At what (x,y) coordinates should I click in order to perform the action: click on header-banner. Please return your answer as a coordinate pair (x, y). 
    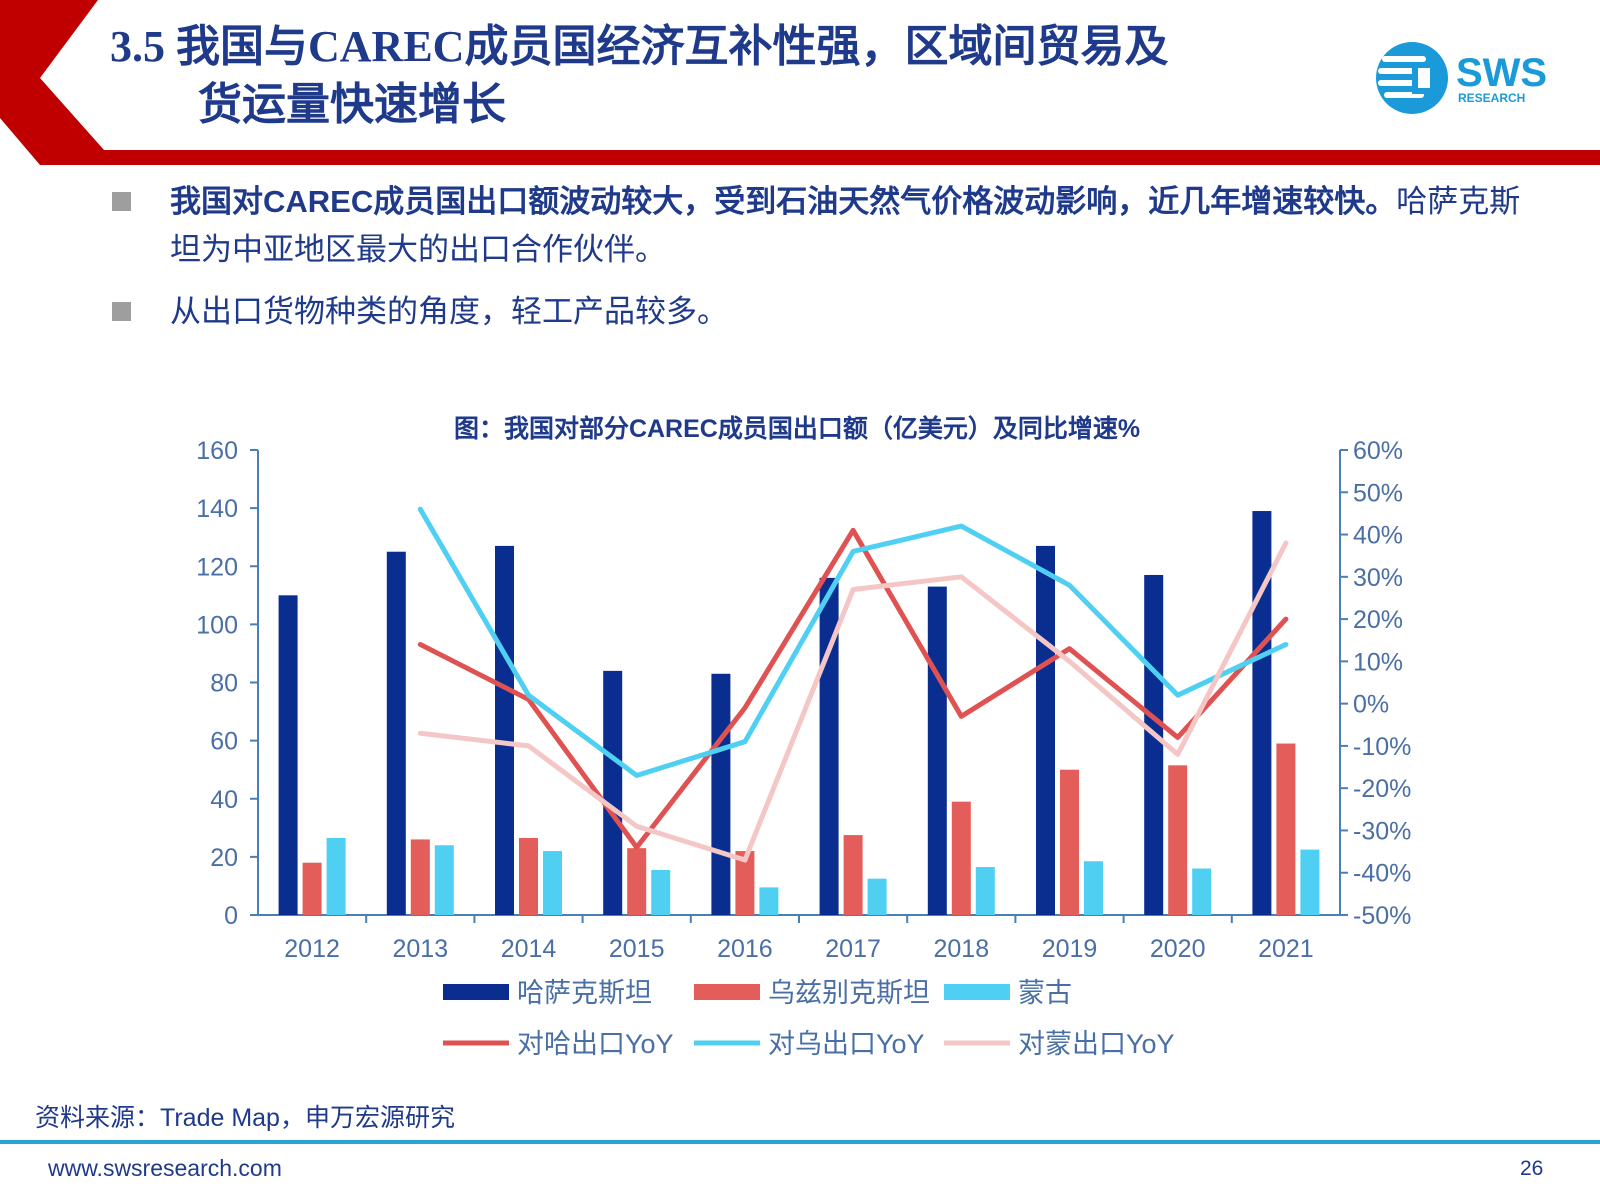
    Looking at the image, I should click on (800, 82).